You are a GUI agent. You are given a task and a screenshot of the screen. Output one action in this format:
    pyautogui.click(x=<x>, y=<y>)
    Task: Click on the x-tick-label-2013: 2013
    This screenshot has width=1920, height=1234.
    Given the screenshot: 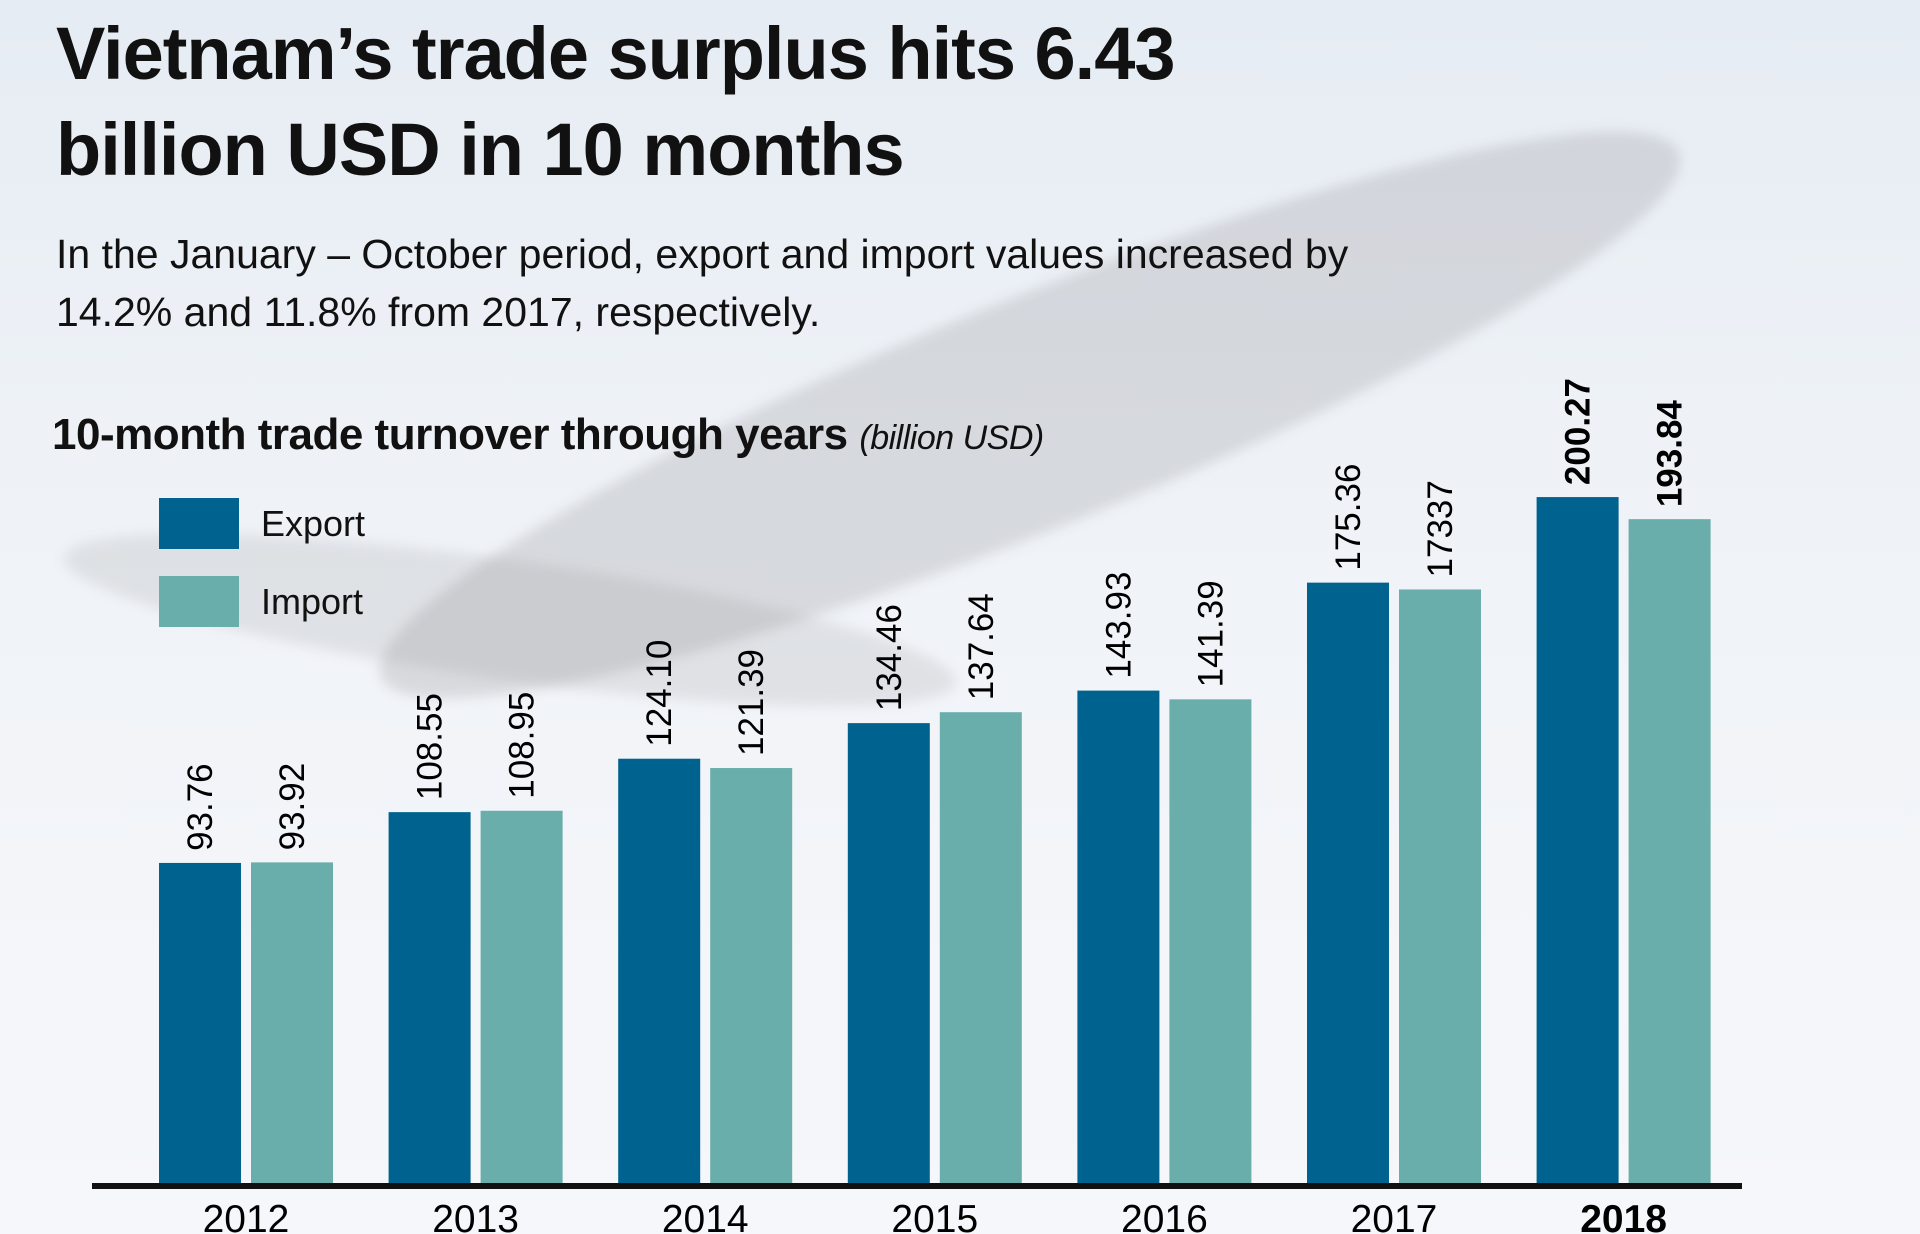 What is the action you would take?
    pyautogui.click(x=475, y=1216)
    